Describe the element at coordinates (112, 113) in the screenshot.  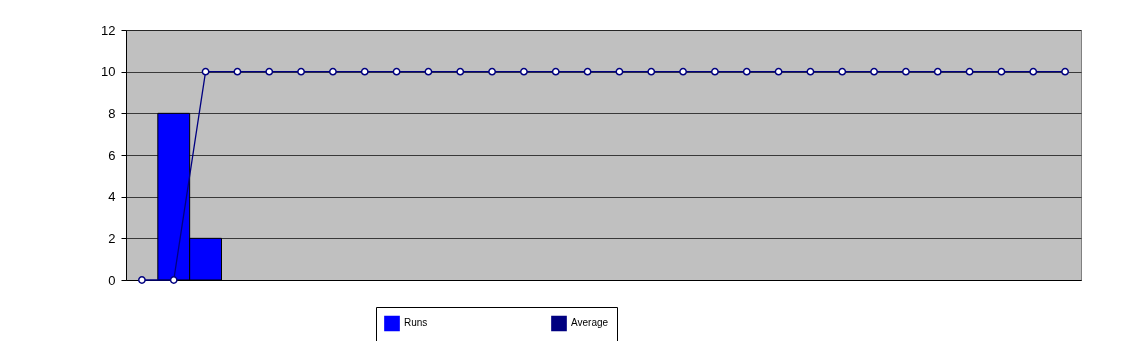
I see `y-tick-label: 8` at that location.